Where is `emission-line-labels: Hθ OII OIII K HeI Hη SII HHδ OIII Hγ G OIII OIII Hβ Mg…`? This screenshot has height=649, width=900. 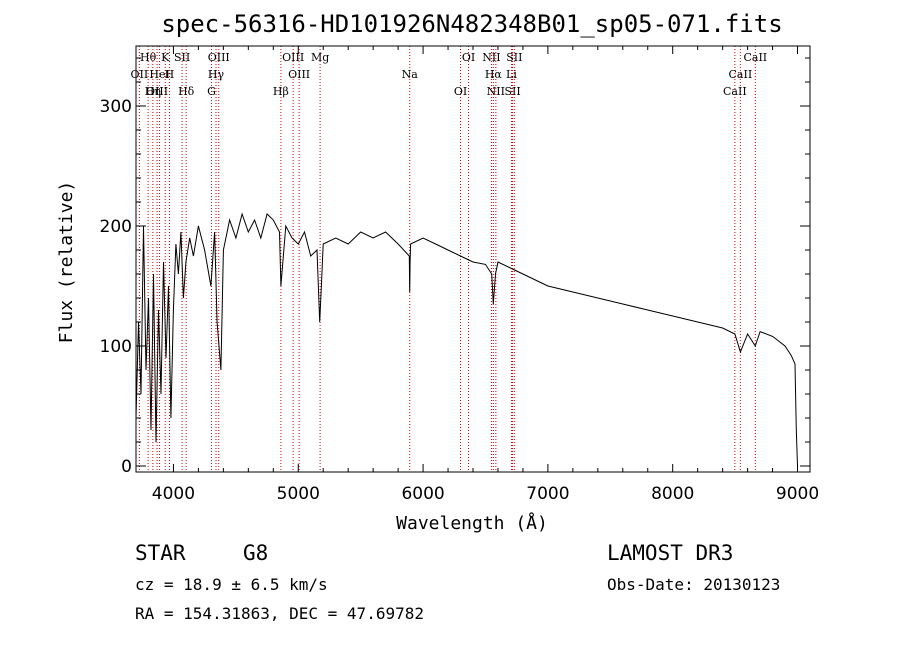 emission-line-labels: Hθ OII OIII K HeI Hη SII HHδ OIII Hγ G OIII OIII Hβ Mg… is located at coordinates (449, 74).